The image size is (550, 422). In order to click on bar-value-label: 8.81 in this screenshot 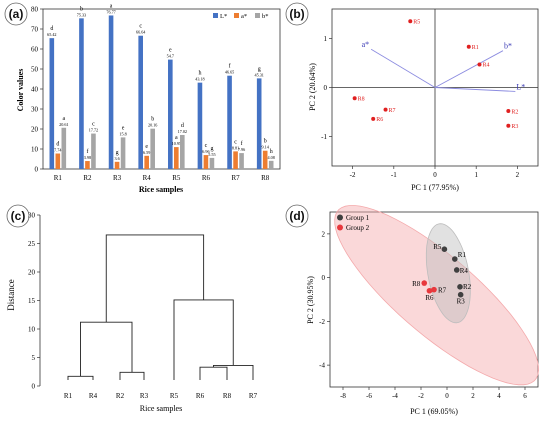, I will do `click(235, 147)`.